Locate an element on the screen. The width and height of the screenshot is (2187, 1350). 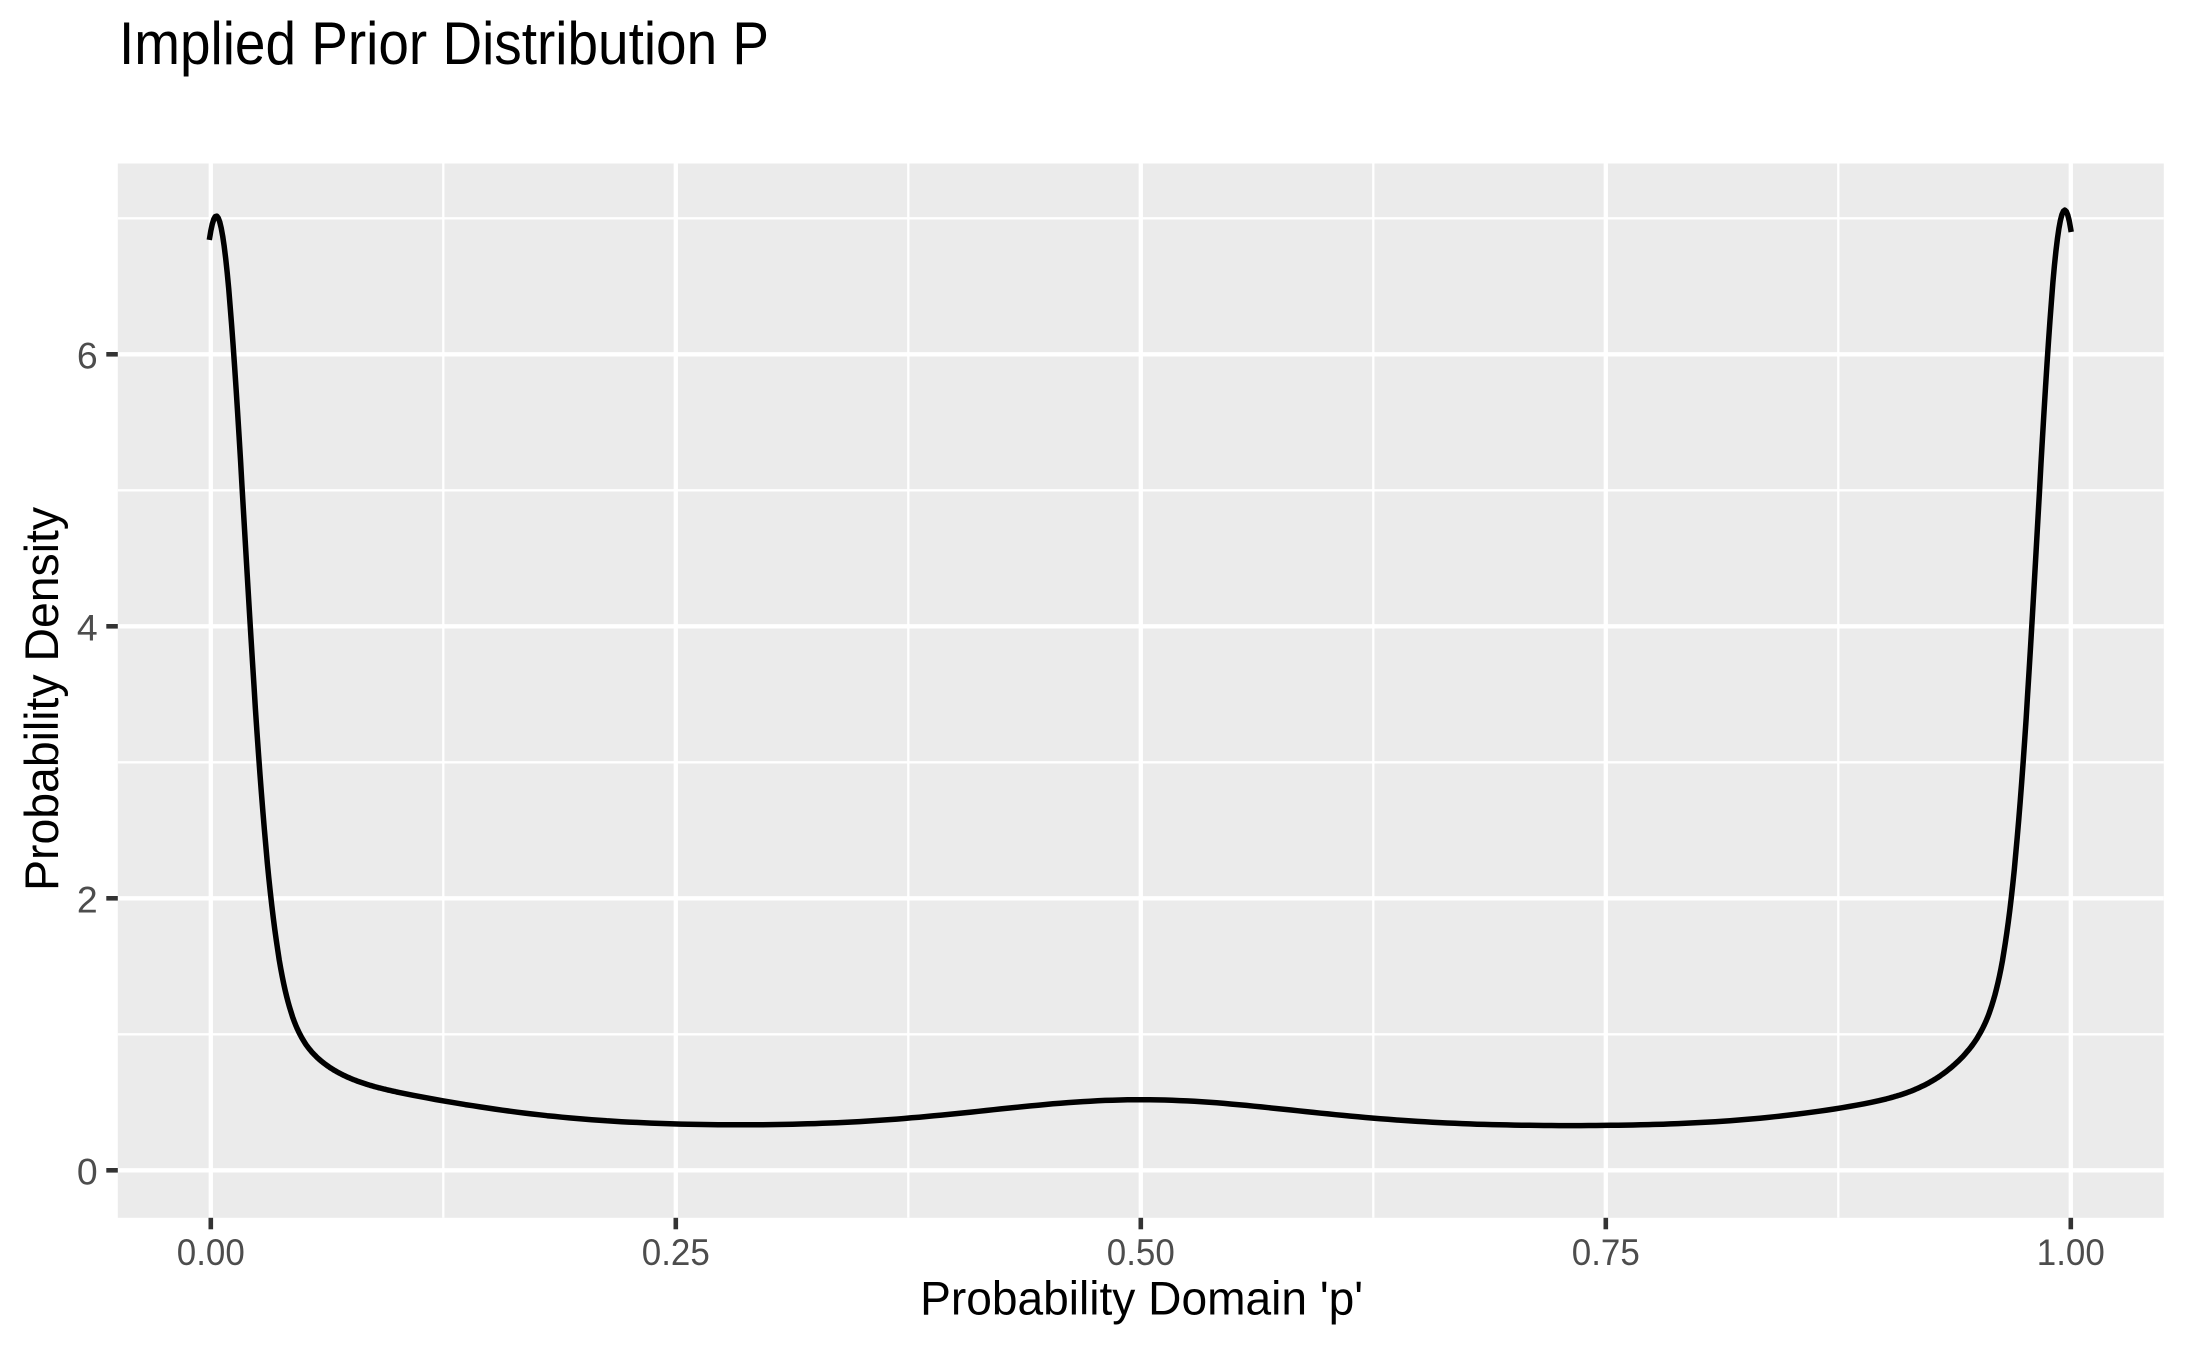
svg-text: Probability Density is located at coordinates (42, 699).